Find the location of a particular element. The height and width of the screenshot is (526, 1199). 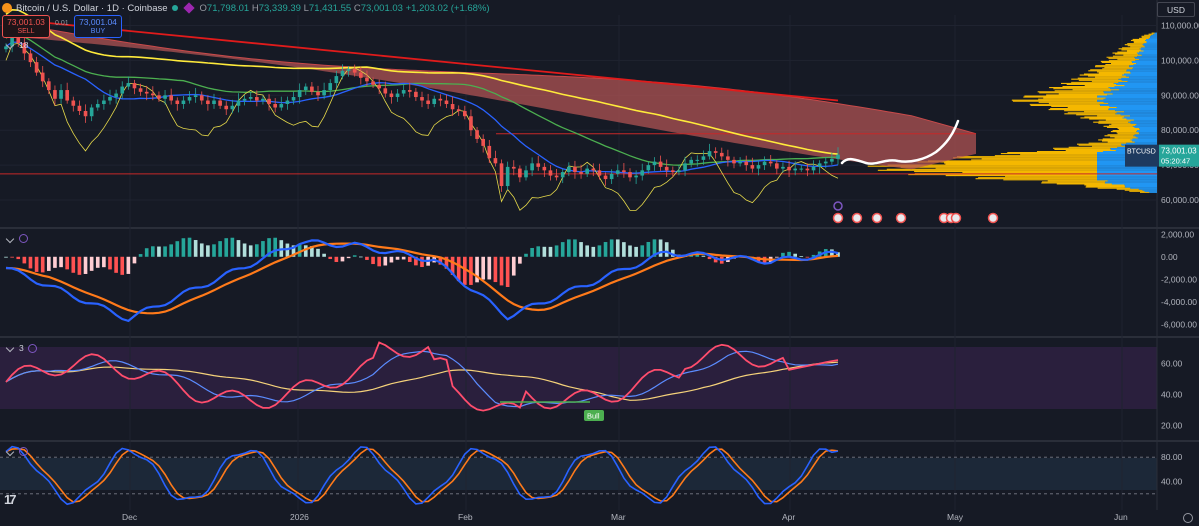

macd-tick-label: 2,000.00 is located at coordinates (1177, 234).